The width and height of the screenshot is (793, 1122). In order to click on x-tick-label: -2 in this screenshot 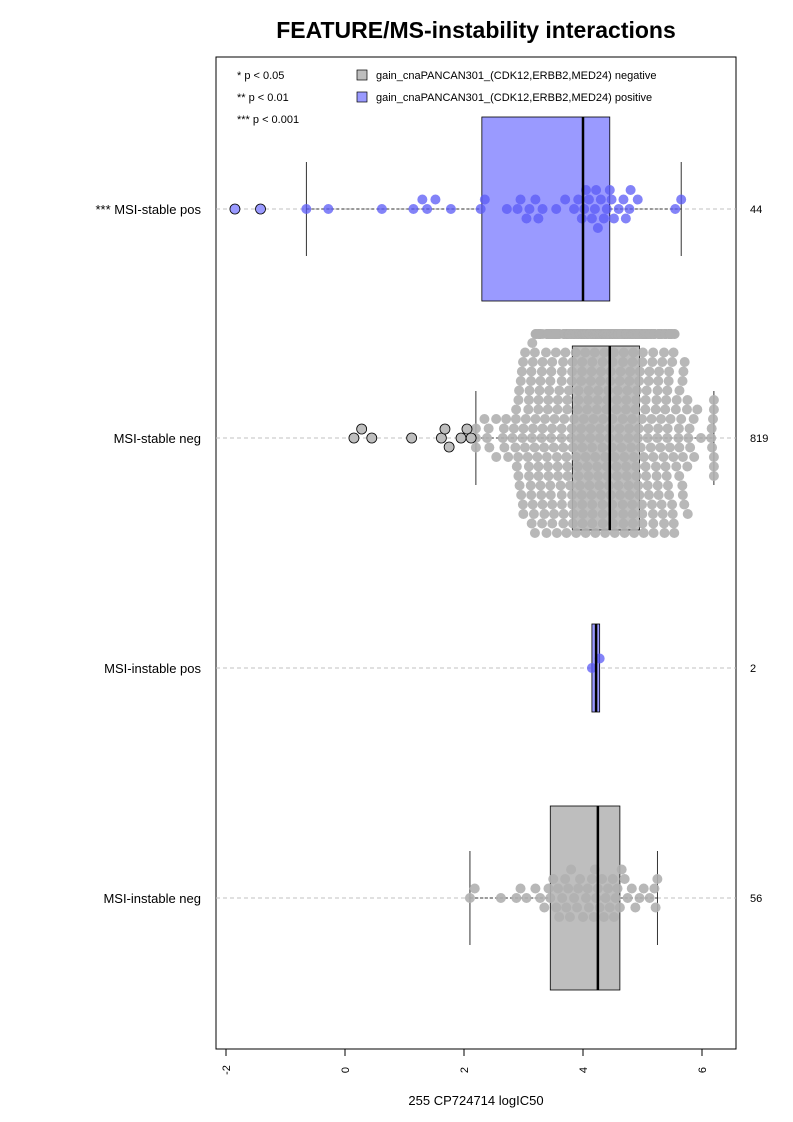, I will do `click(227, 1070)`.